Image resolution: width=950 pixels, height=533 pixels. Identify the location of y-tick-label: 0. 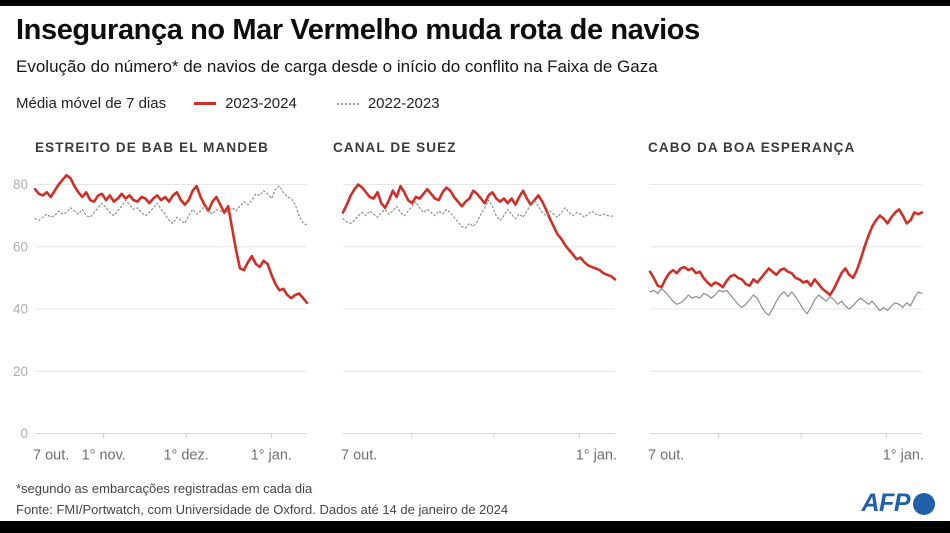
(24, 433).